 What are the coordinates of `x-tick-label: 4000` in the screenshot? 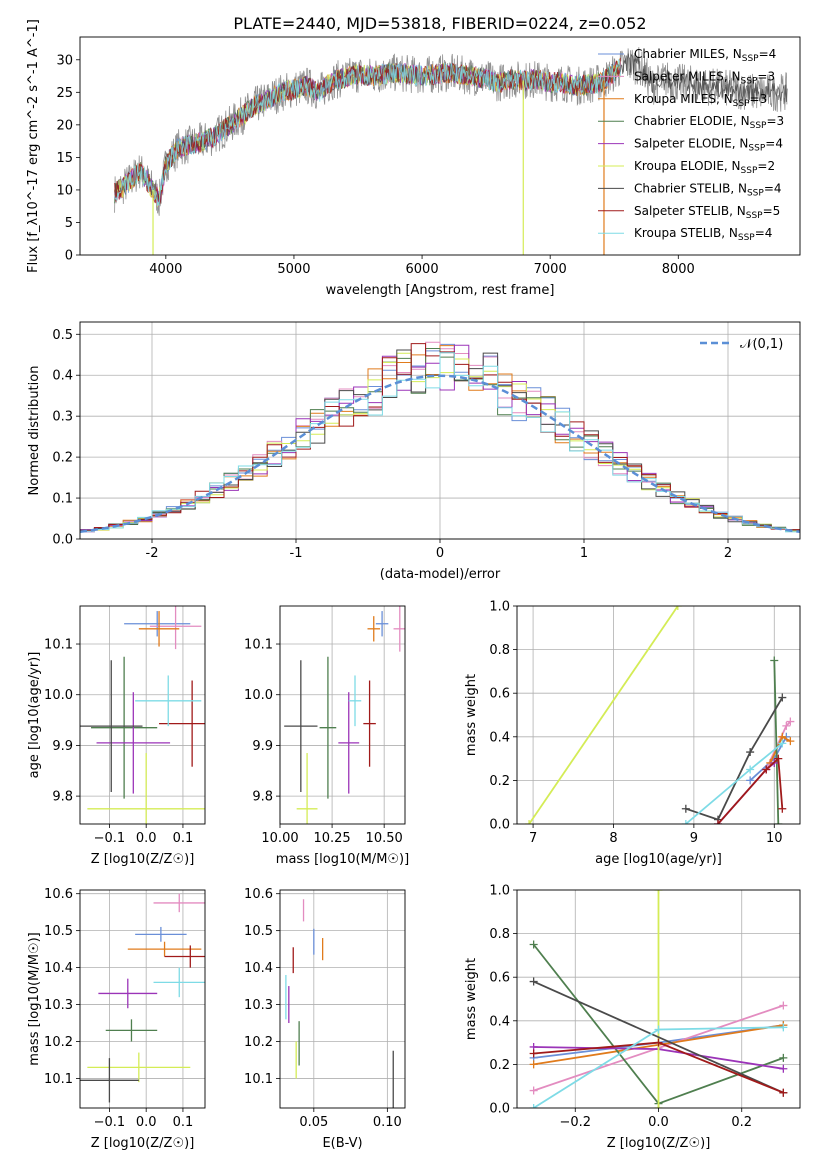 It's located at (165, 269).